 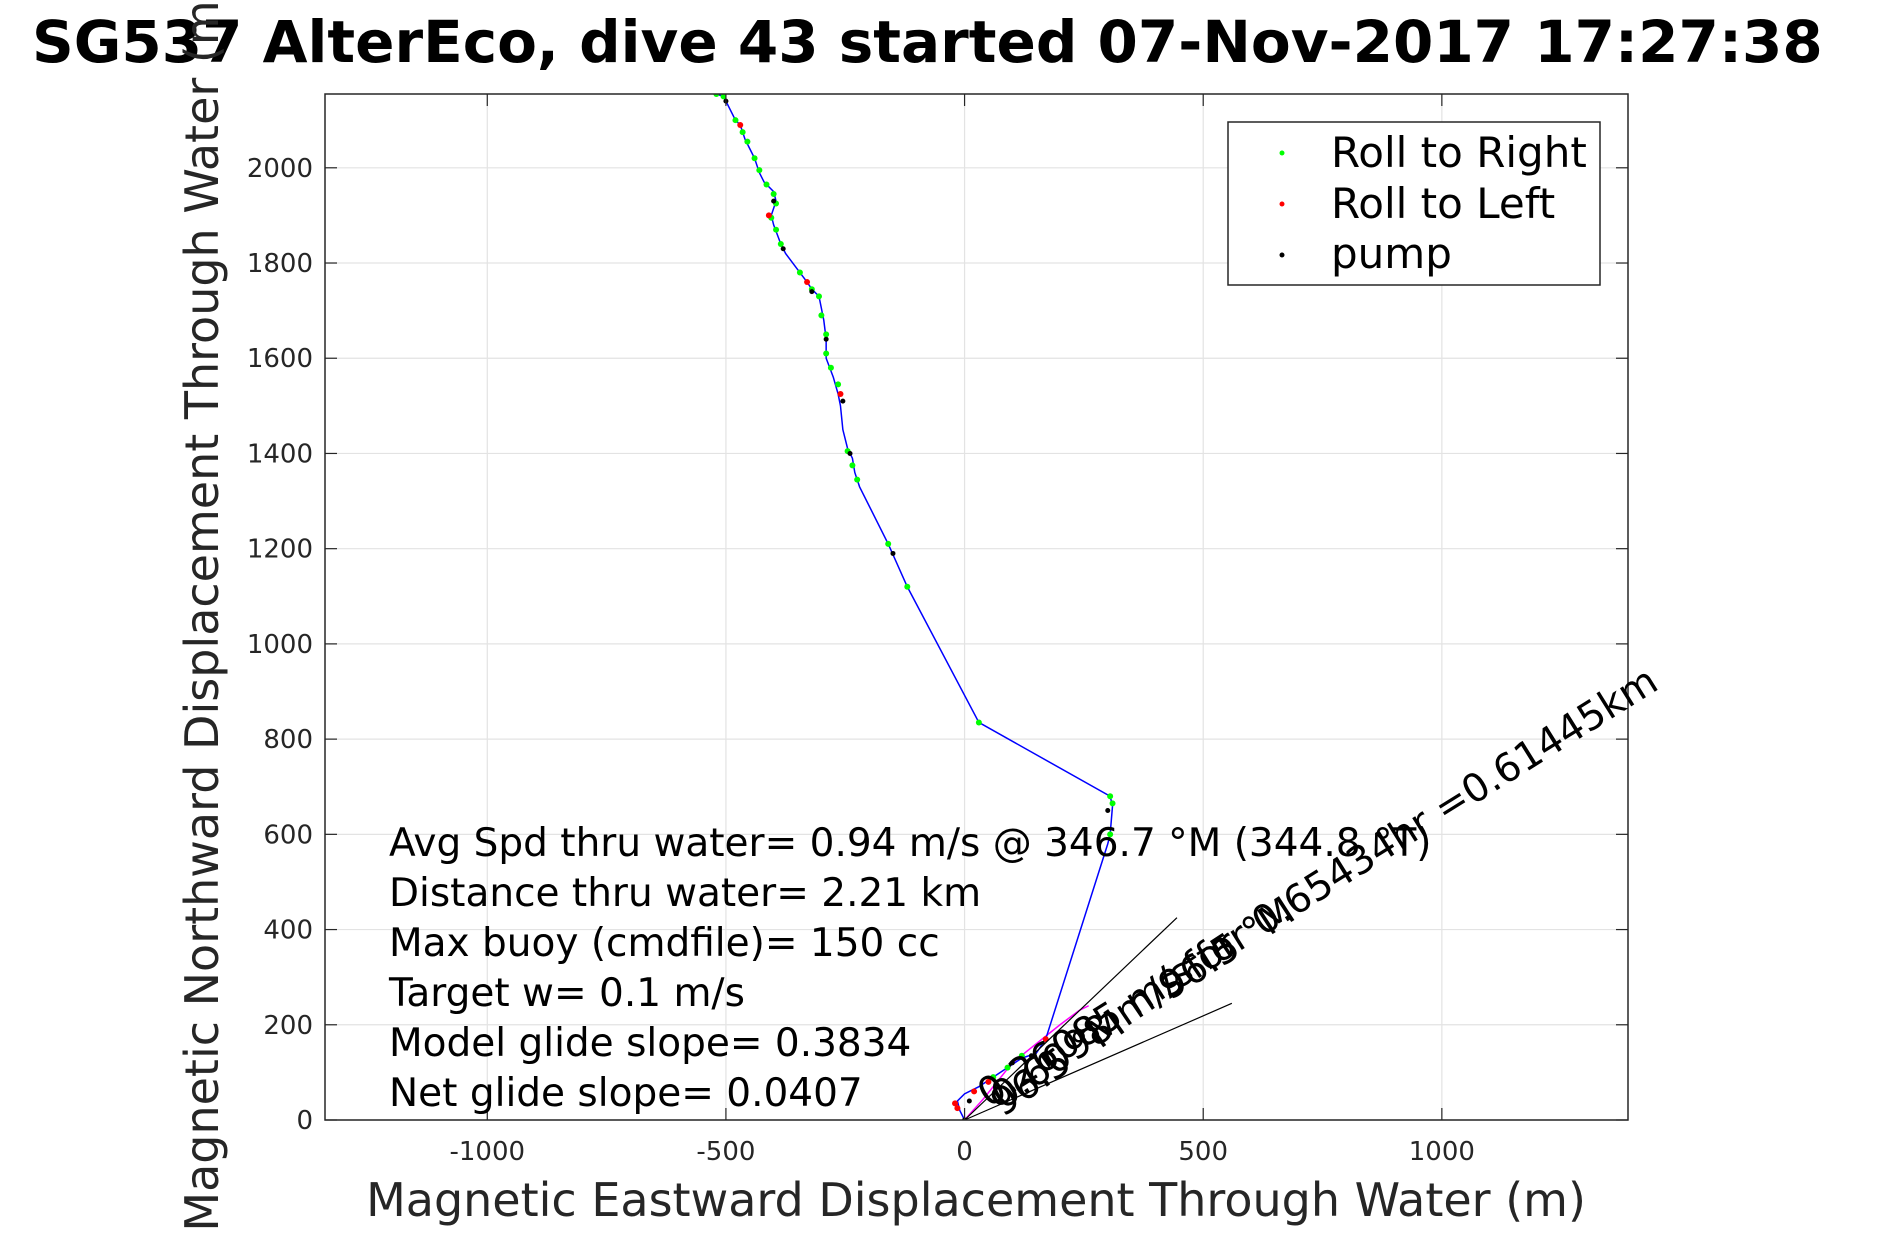 What do you see at coordinates (1282, 255) in the screenshot?
I see `legend-marker-pump` at bounding box center [1282, 255].